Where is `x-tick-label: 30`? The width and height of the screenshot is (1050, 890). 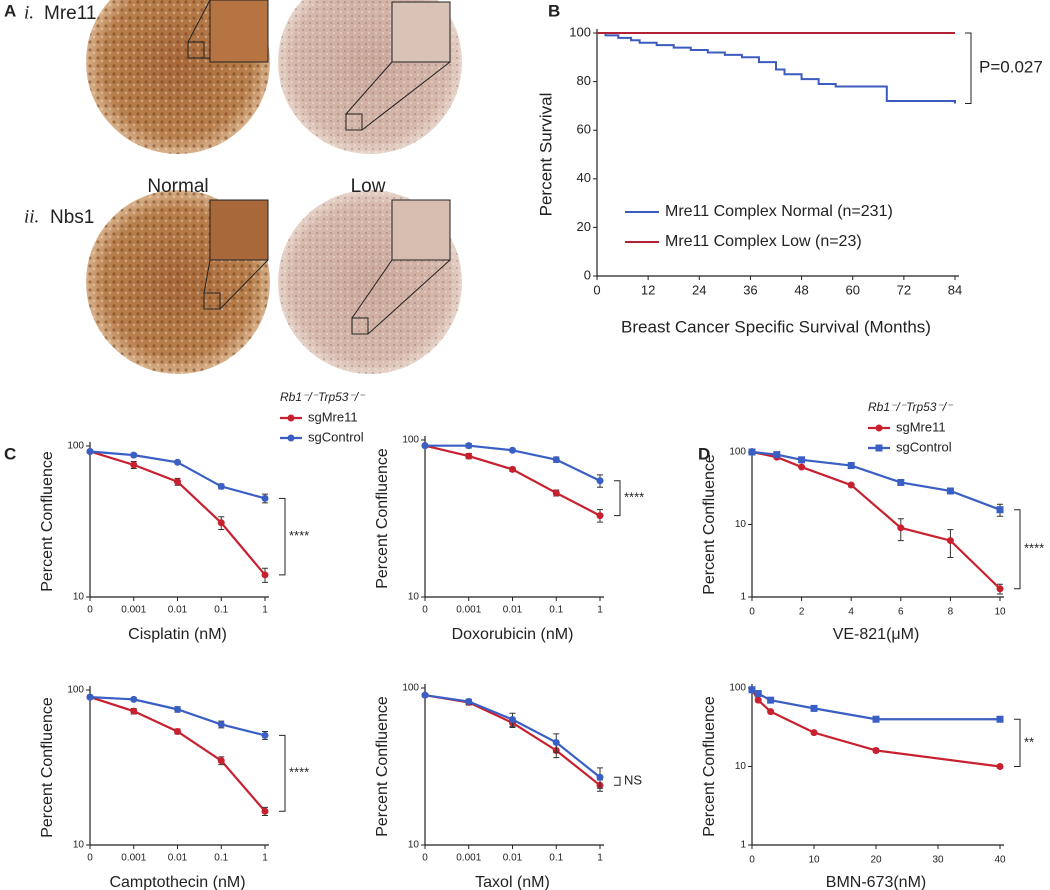
x-tick-label: 30 is located at coordinates (938, 860).